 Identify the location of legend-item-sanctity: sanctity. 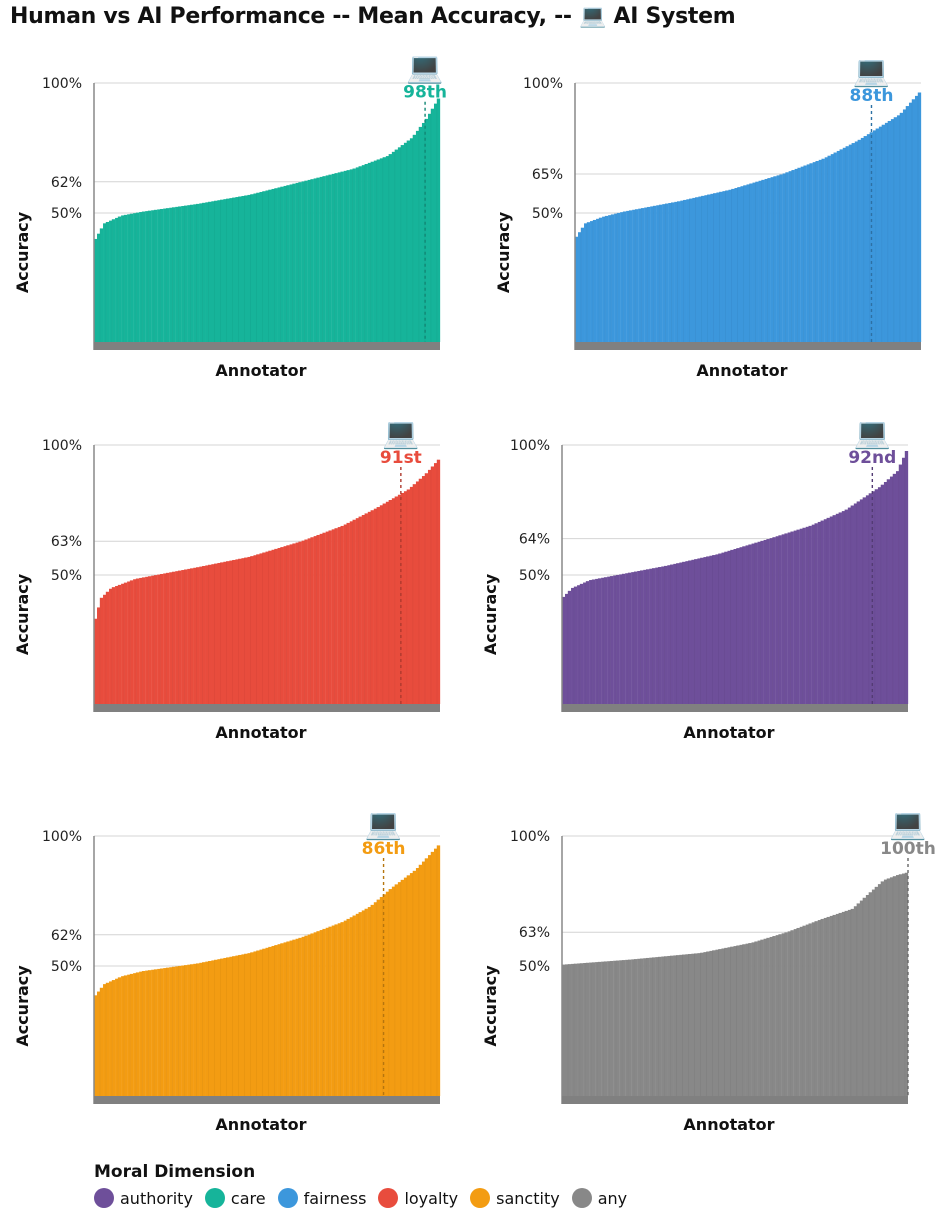
(515, 1198).